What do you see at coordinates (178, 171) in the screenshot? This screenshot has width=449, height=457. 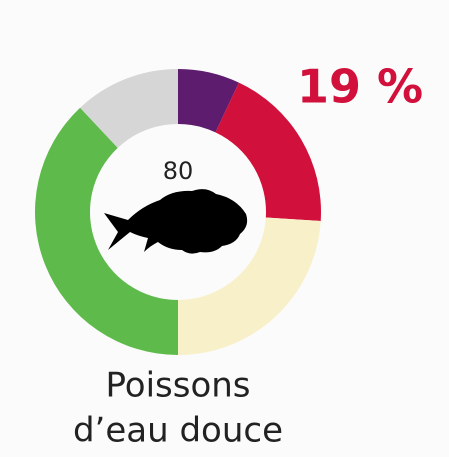 I see `center-label: 80` at bounding box center [178, 171].